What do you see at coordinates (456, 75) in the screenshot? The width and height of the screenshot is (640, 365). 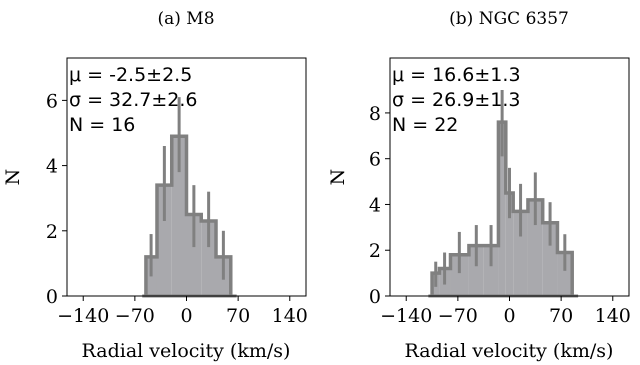 I see `panel-b-mu: μ = 16.6±1.3` at bounding box center [456, 75].